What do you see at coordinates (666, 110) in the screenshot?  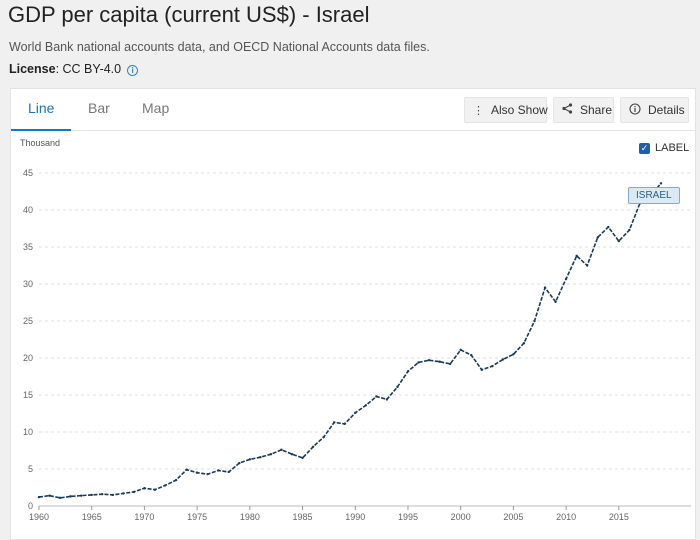 I see `details-label: Details` at bounding box center [666, 110].